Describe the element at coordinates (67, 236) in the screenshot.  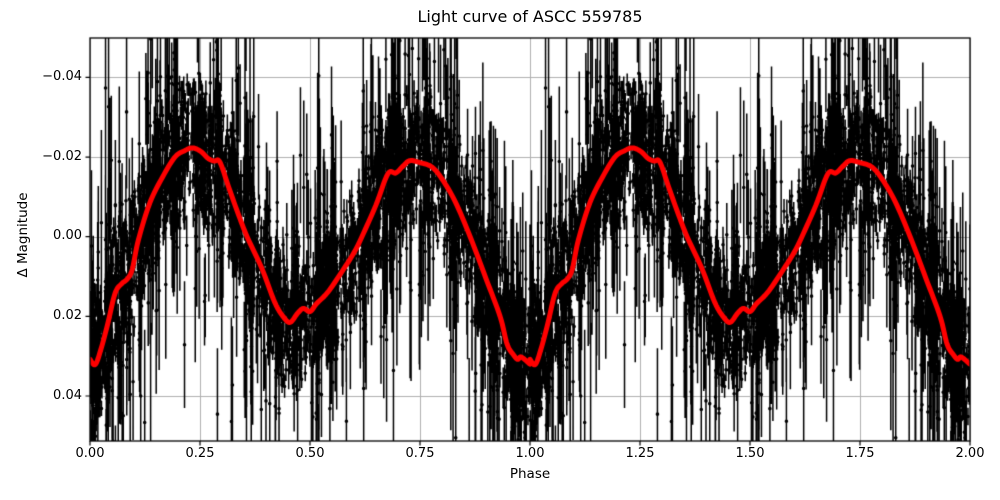
I see `y-tick-label: 0.00` at that location.